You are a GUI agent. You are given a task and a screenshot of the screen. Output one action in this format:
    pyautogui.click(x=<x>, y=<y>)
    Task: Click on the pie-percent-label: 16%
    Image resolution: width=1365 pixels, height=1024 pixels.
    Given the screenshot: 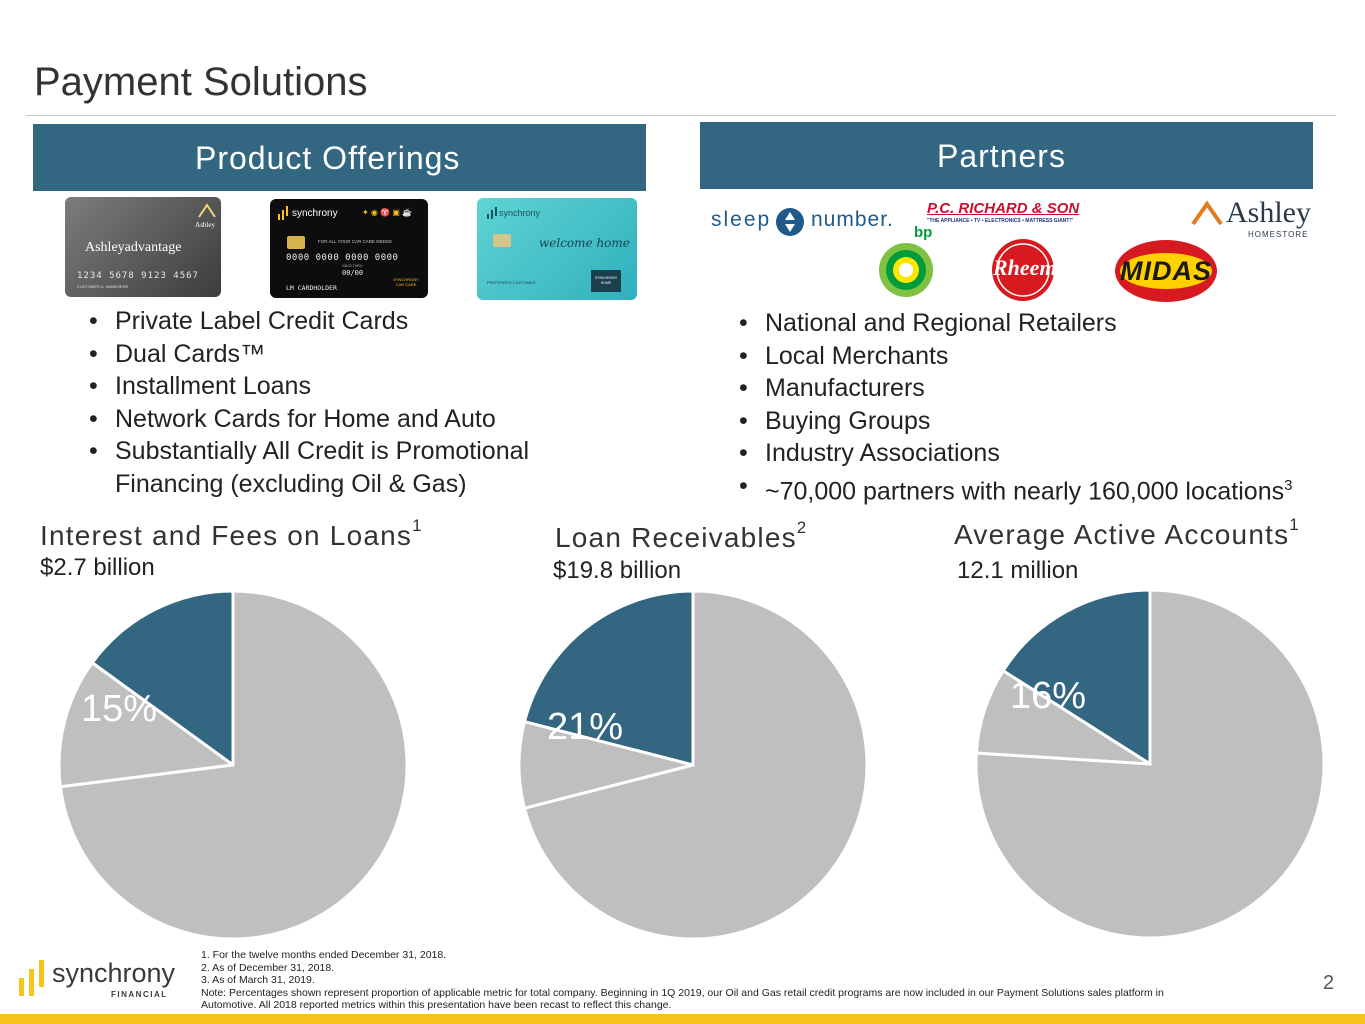 What is the action you would take?
    pyautogui.click(x=1048, y=696)
    